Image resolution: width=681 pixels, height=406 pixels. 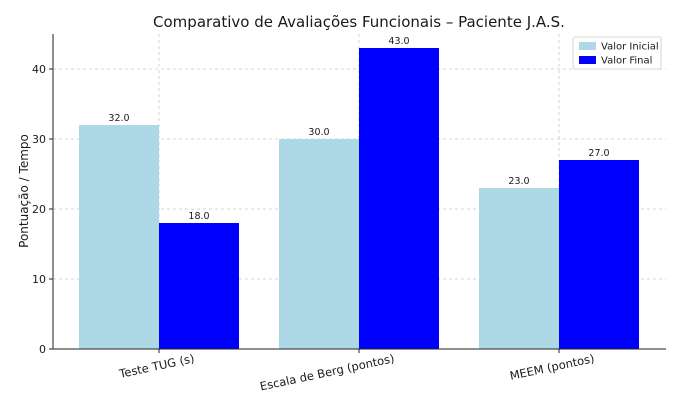 What do you see at coordinates (39, 139) in the screenshot?
I see `y-tick-label: 30` at bounding box center [39, 139].